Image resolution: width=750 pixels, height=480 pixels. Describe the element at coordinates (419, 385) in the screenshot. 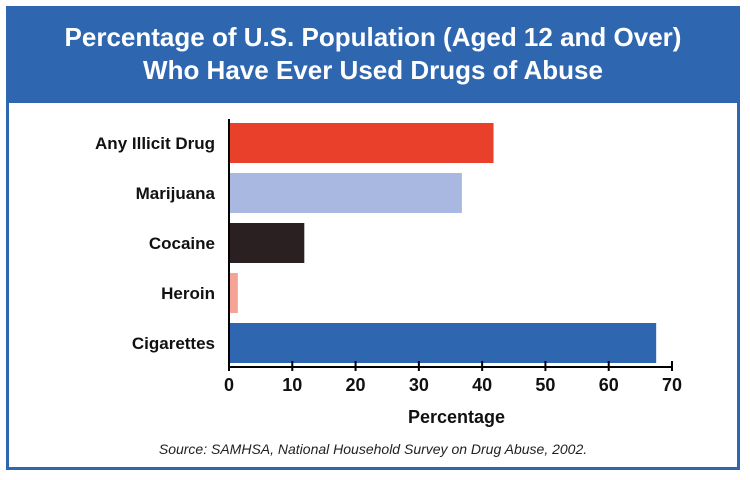

I see `x-tick-label: 30` at that location.